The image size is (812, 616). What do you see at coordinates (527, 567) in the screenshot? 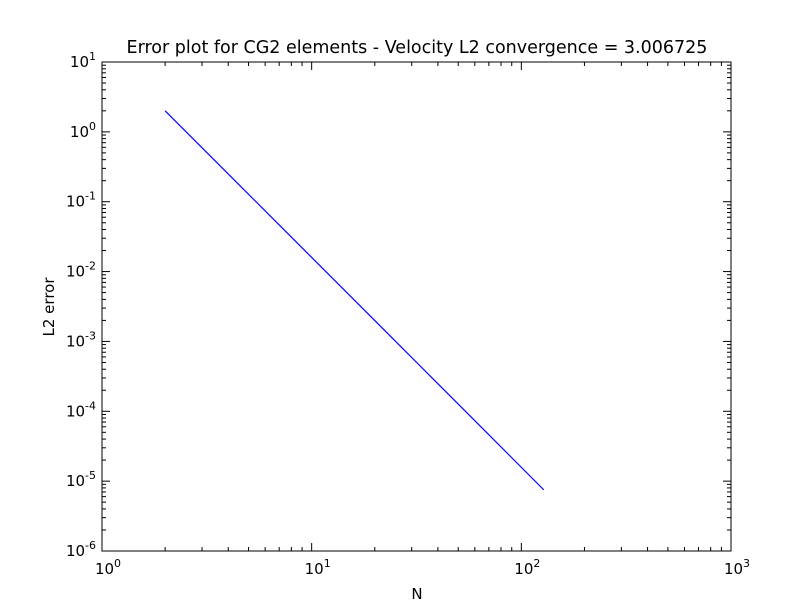
I see `x-tick-label: 10²` at bounding box center [527, 567].